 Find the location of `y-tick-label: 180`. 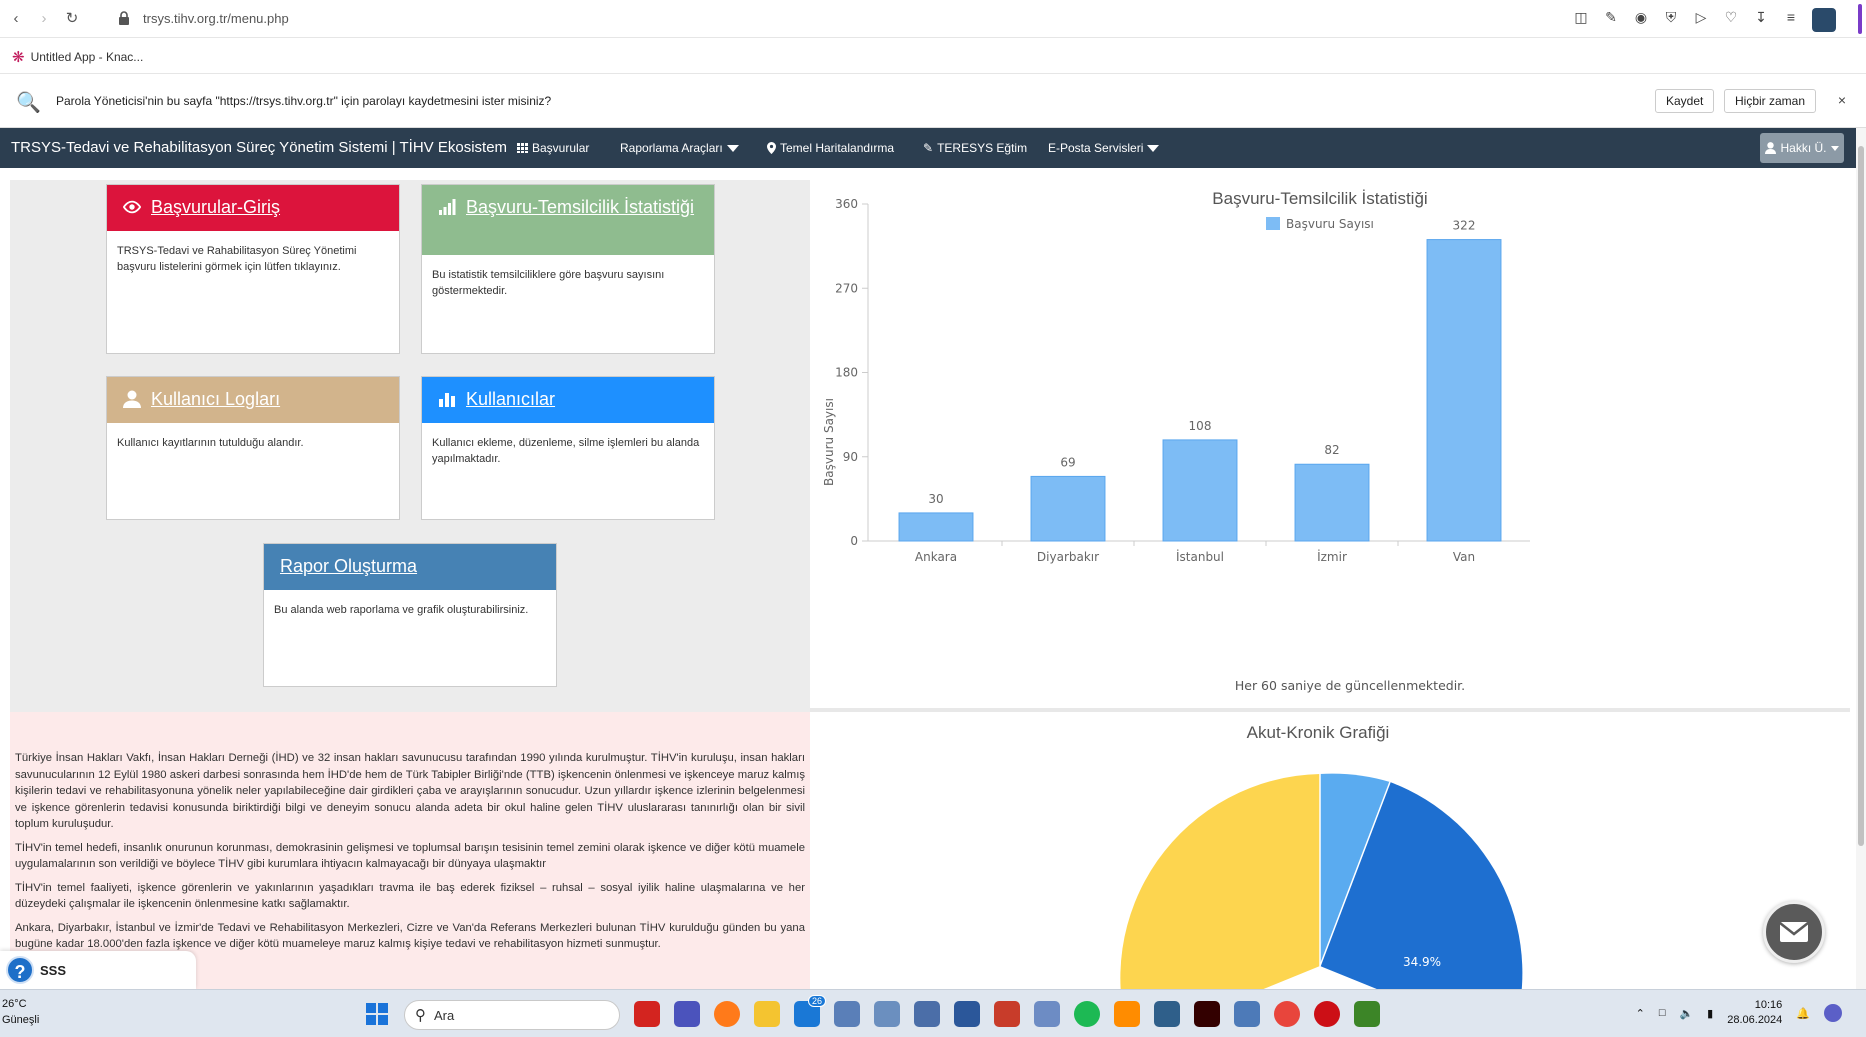

y-tick-label: 180 is located at coordinates (846, 373).